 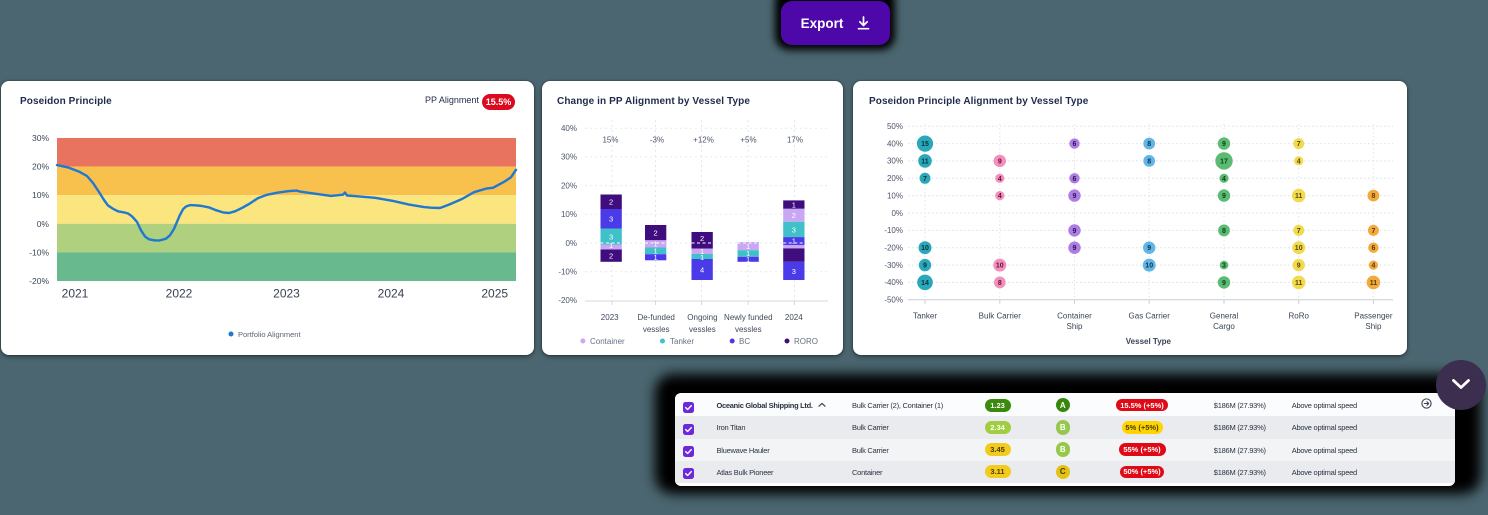 I want to click on svg-text: 2023, so click(x=286, y=294).